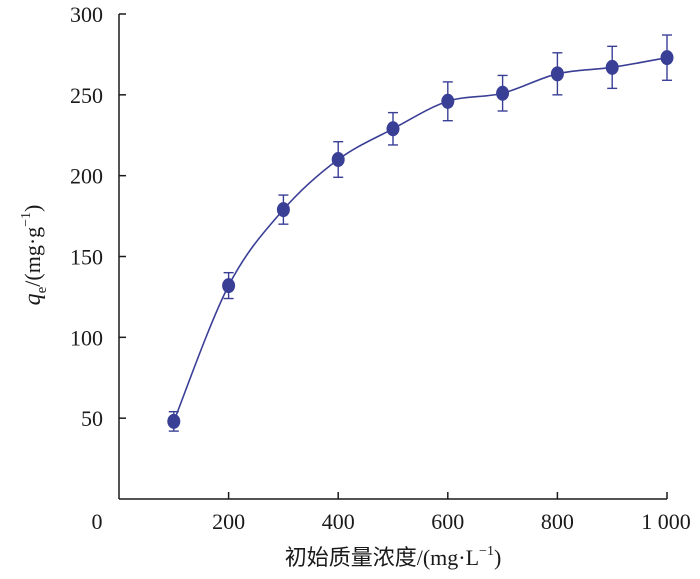 The image size is (700, 579). Describe the element at coordinates (86, 257) in the screenshot. I see `y-tick-label: 150` at that location.